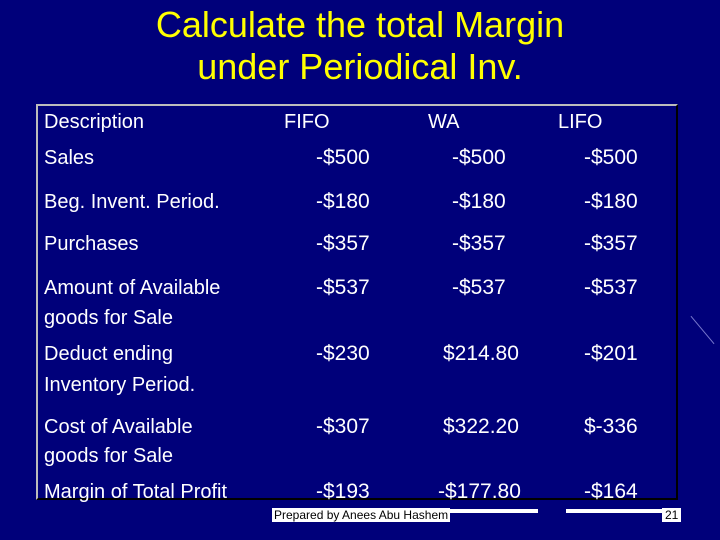 The width and height of the screenshot is (720, 540). Describe the element at coordinates (94, 122) in the screenshot. I see `header-description: Description` at that location.